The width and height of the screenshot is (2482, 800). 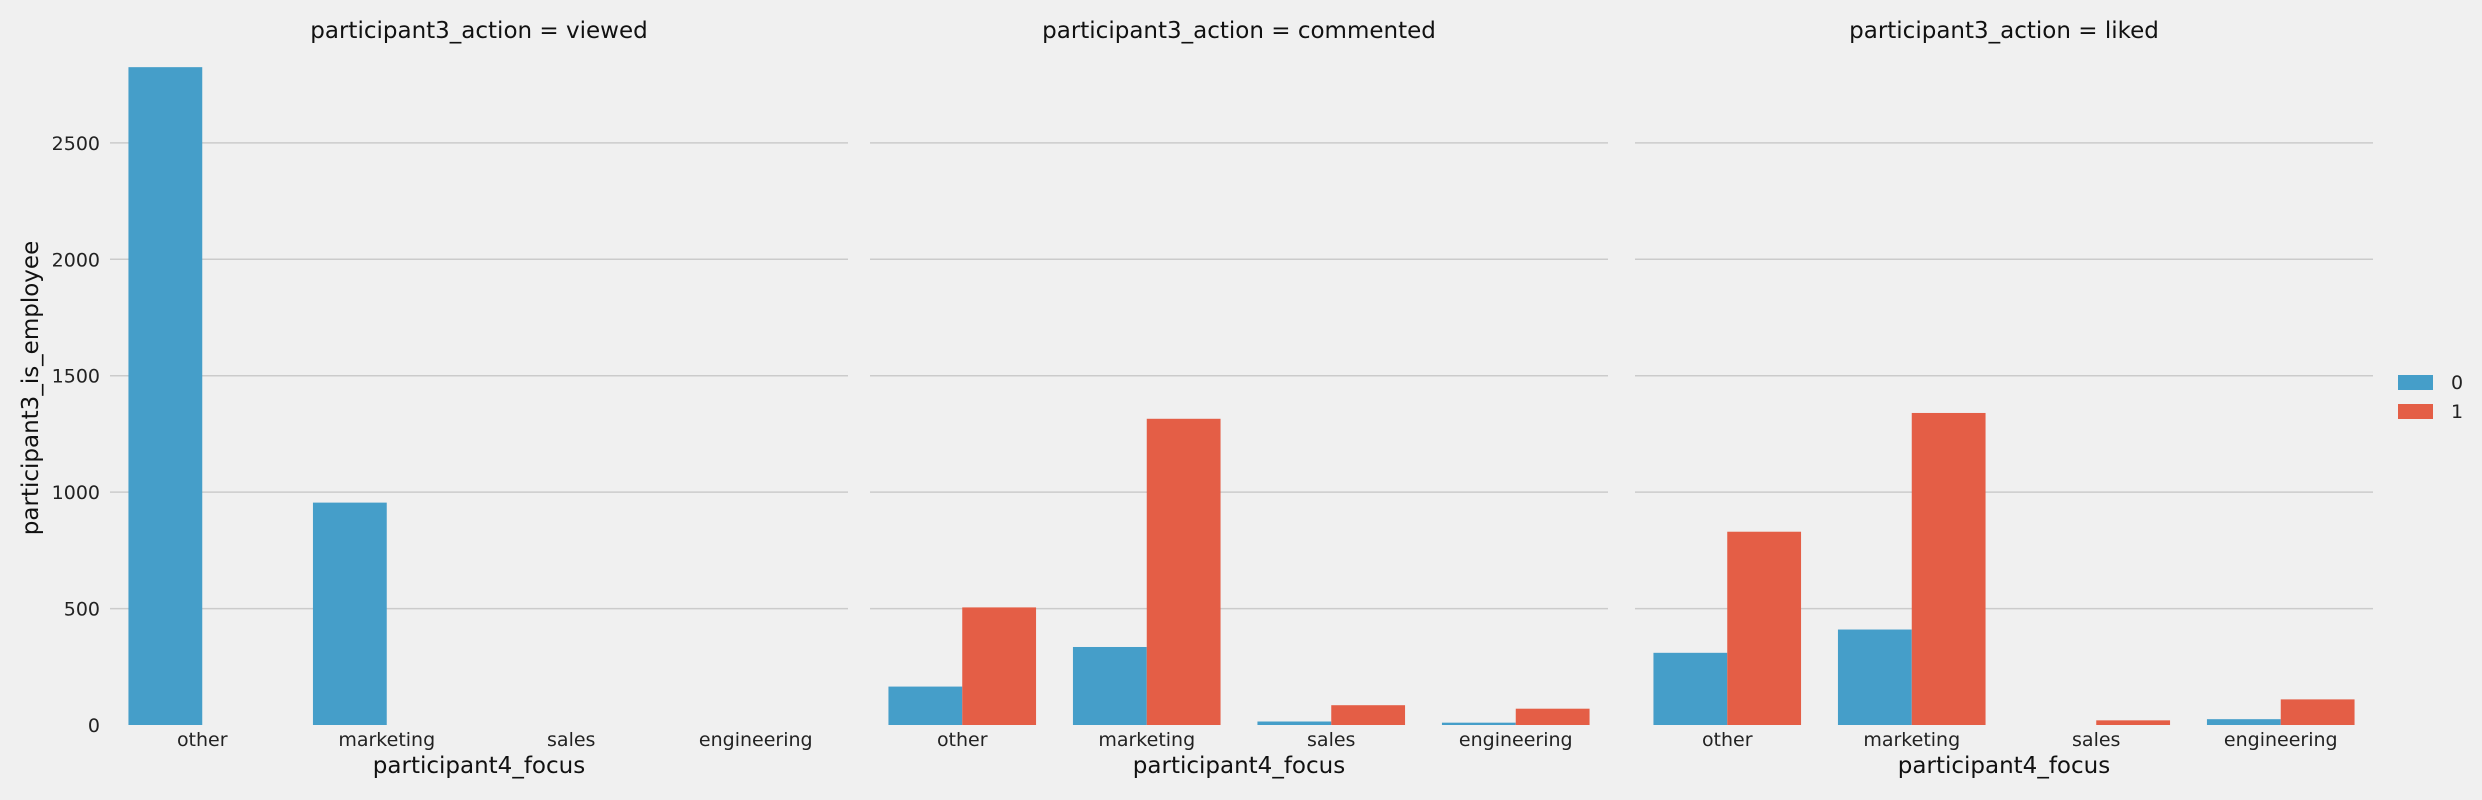 I want to click on legend-label-0: 0, so click(x=2457, y=383).